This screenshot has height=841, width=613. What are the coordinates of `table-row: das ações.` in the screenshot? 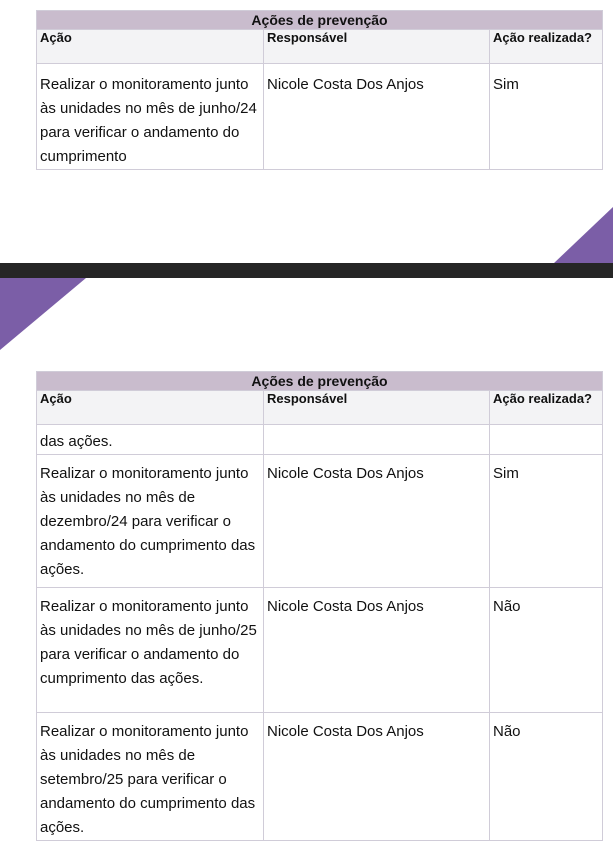 It's located at (320, 439).